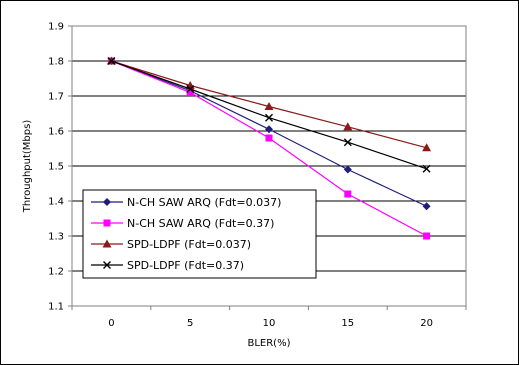 Image resolution: width=519 pixels, height=365 pixels. What do you see at coordinates (204, 202) in the screenshot?
I see `legend-label: N-CH SAW ARQ (Fdt=0.037)` at bounding box center [204, 202].